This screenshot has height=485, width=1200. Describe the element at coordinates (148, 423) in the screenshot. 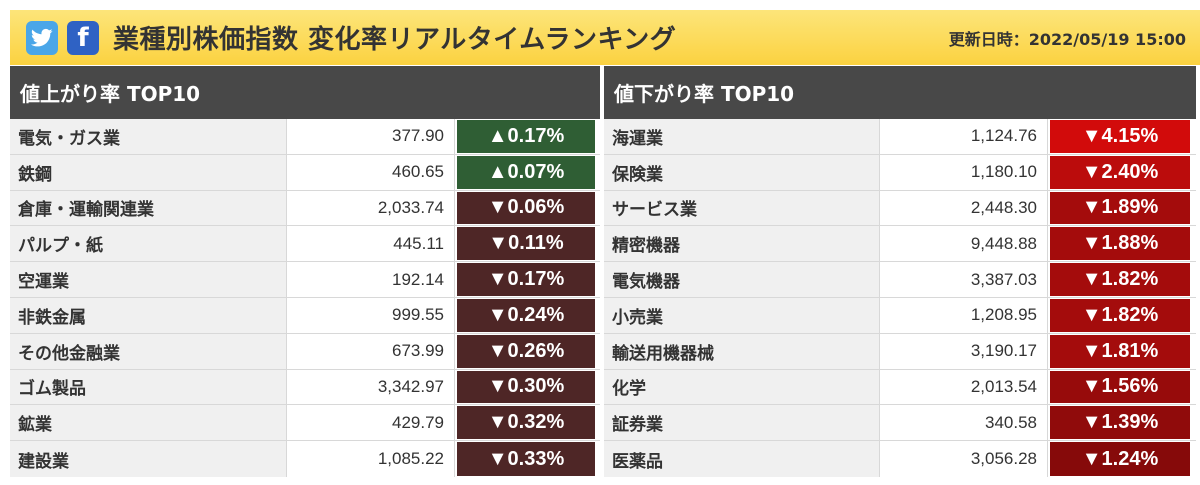

I see `sector-name: 鉱業` at that location.